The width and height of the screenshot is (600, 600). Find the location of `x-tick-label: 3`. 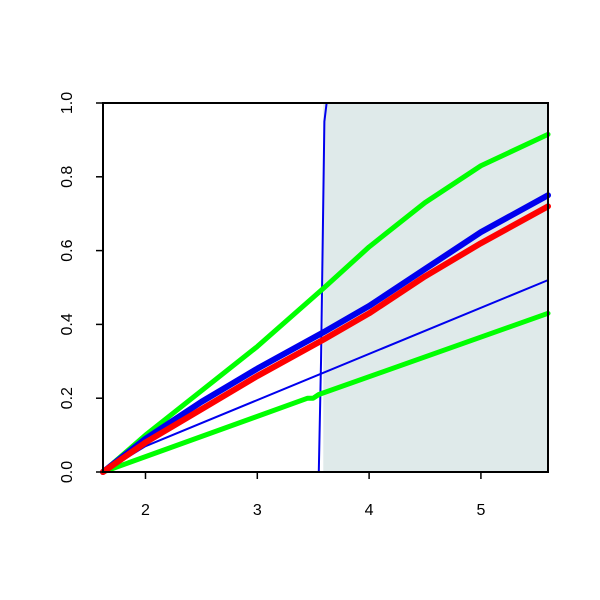

x-tick-label: 3 is located at coordinates (257, 510).